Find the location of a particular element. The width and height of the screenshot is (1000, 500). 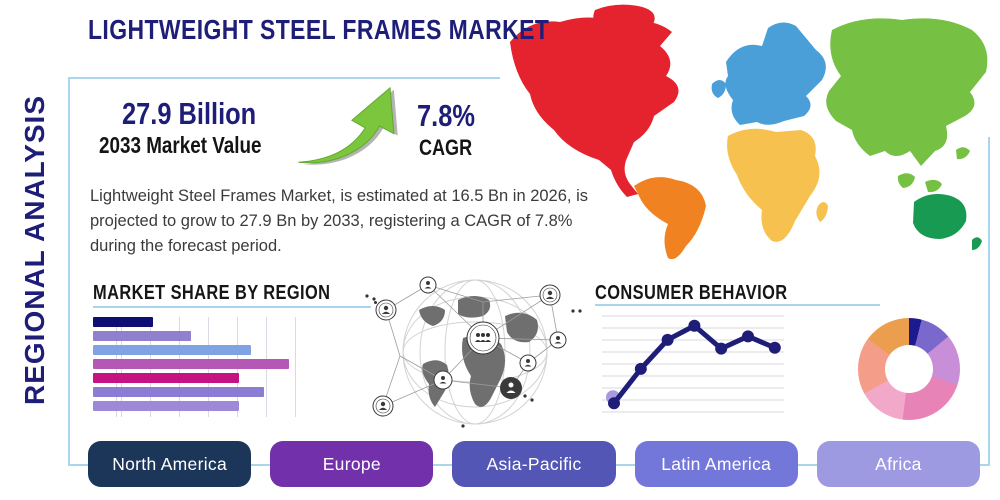

map-region-asia is located at coordinates (907, 105).